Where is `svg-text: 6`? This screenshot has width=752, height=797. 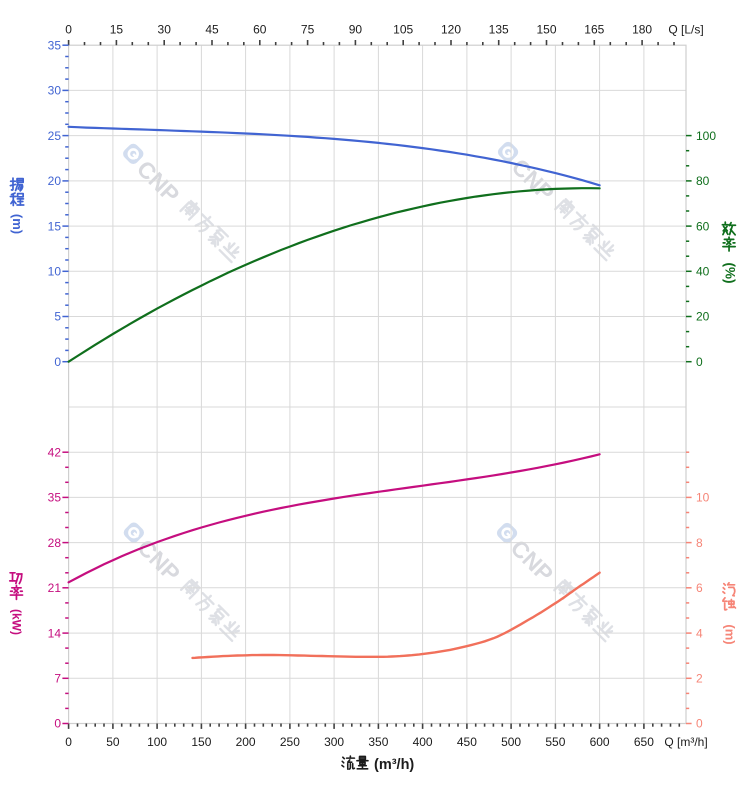 svg-text: 6 is located at coordinates (699, 588).